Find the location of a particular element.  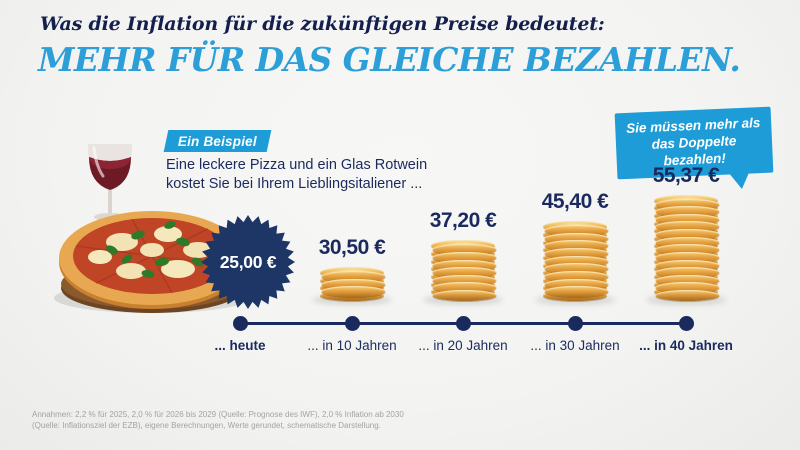

price-label: 30,50 € is located at coordinates (352, 248).